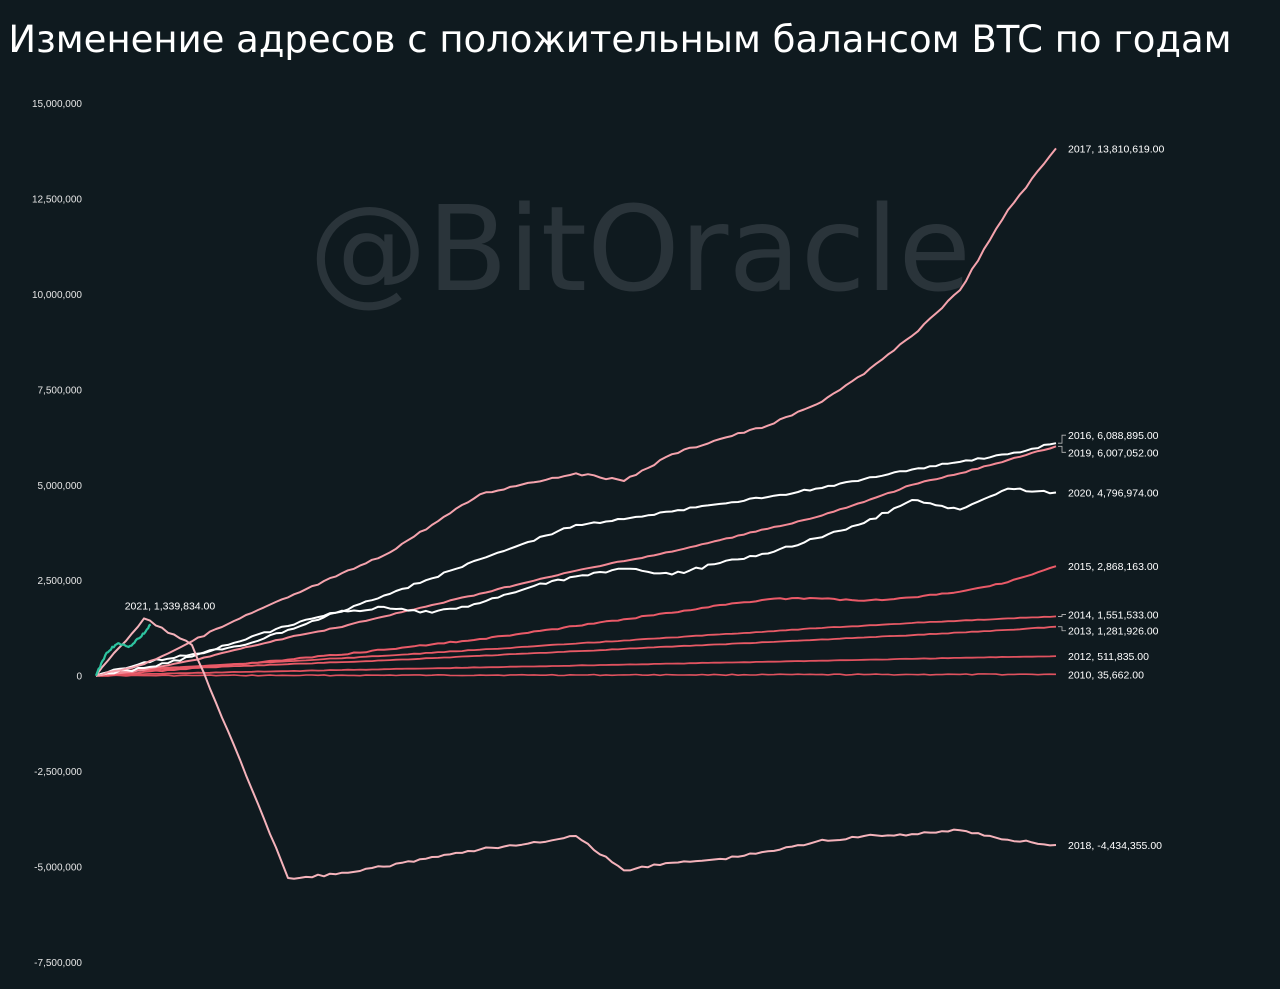 The width and height of the screenshot is (1280, 989). I want to click on y-tick-label: 15,000,000, so click(57, 104).